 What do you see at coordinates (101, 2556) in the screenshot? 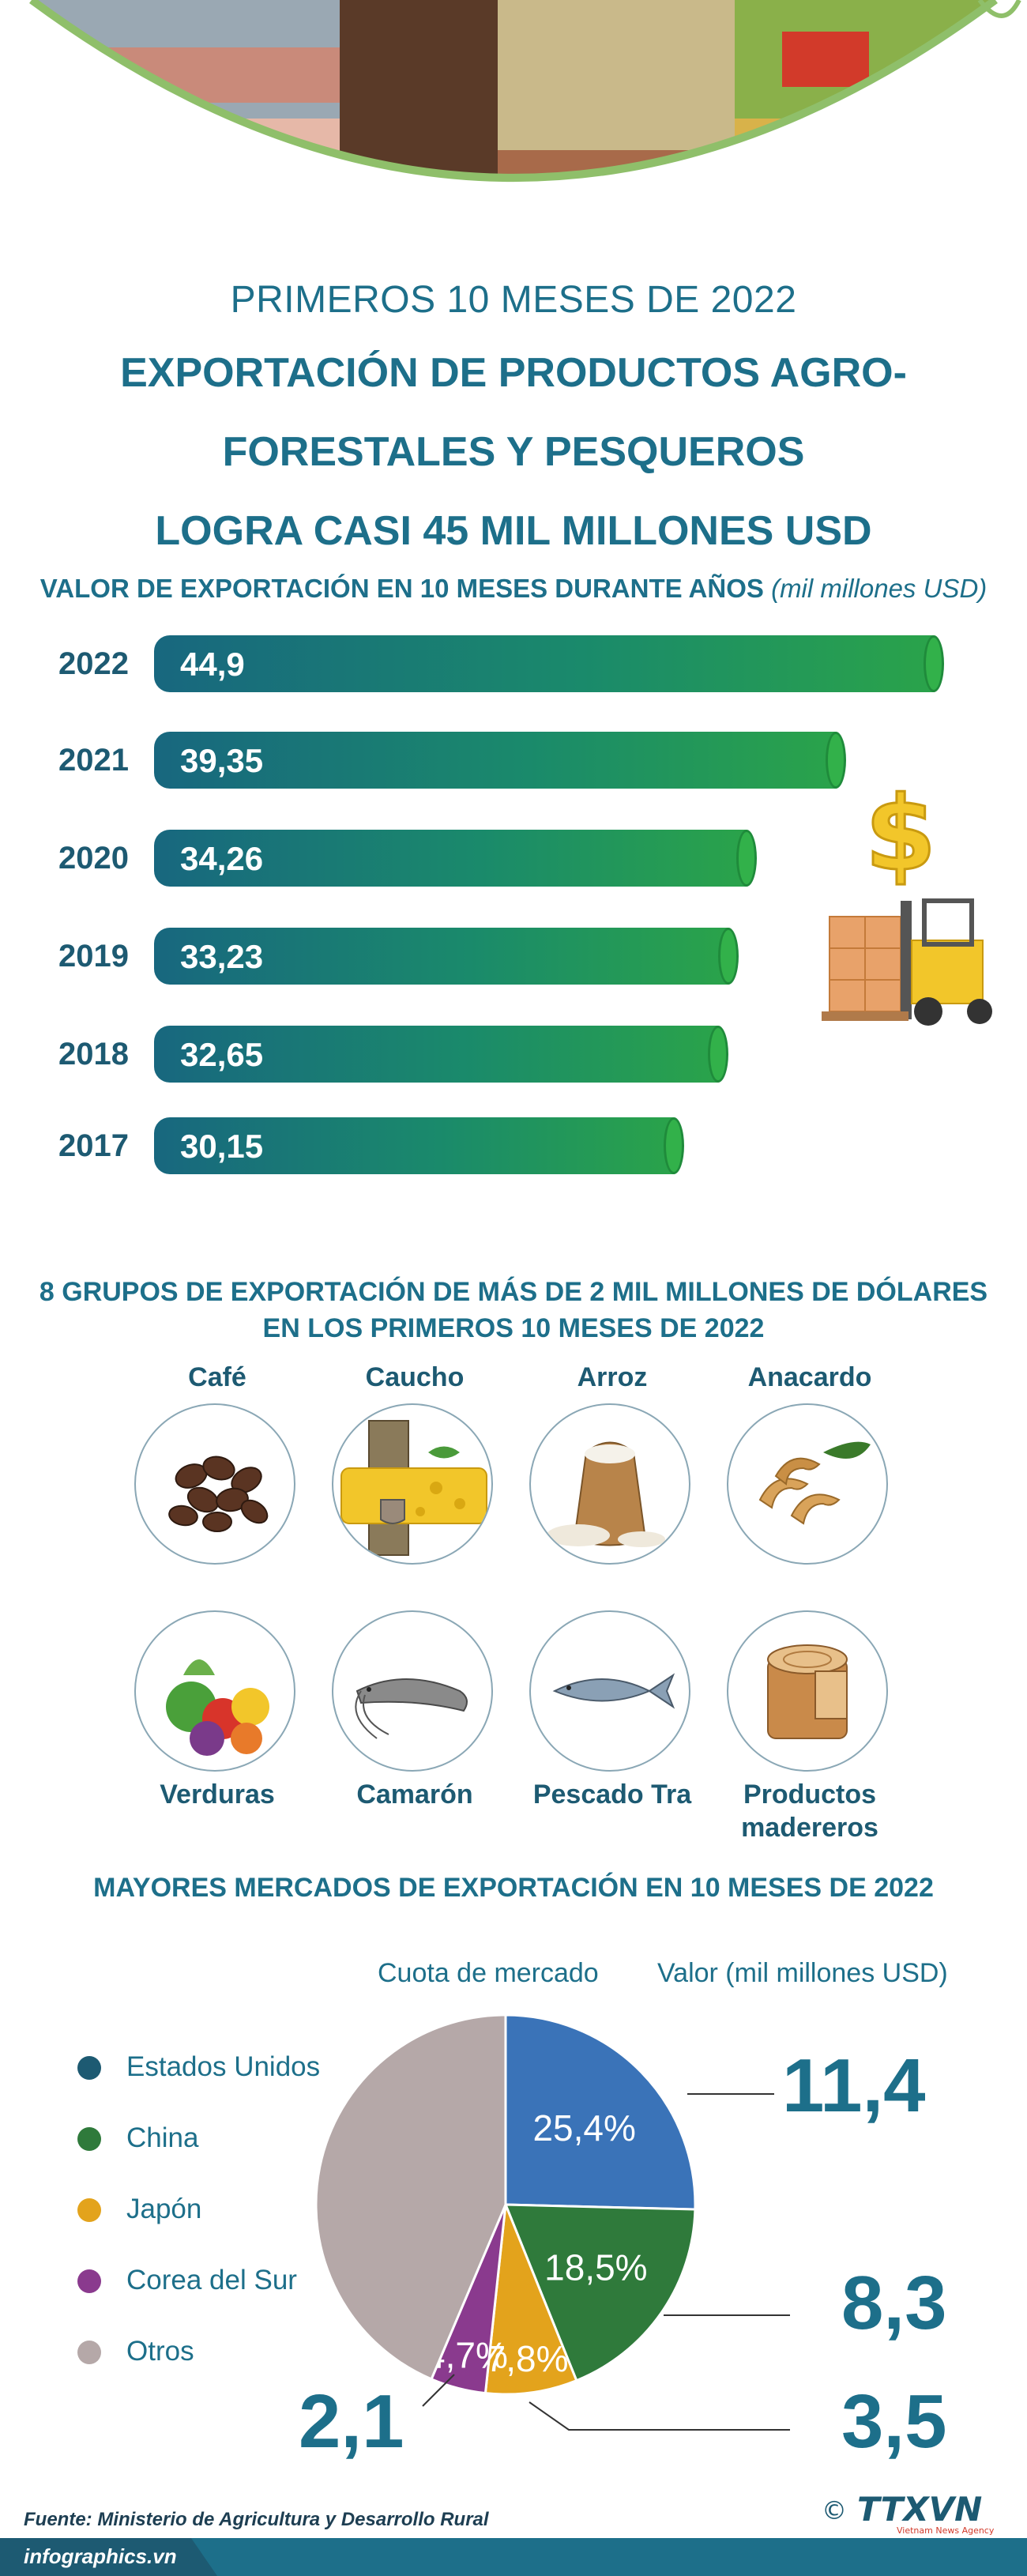
I see `site-link: infographics.vn` at bounding box center [101, 2556].